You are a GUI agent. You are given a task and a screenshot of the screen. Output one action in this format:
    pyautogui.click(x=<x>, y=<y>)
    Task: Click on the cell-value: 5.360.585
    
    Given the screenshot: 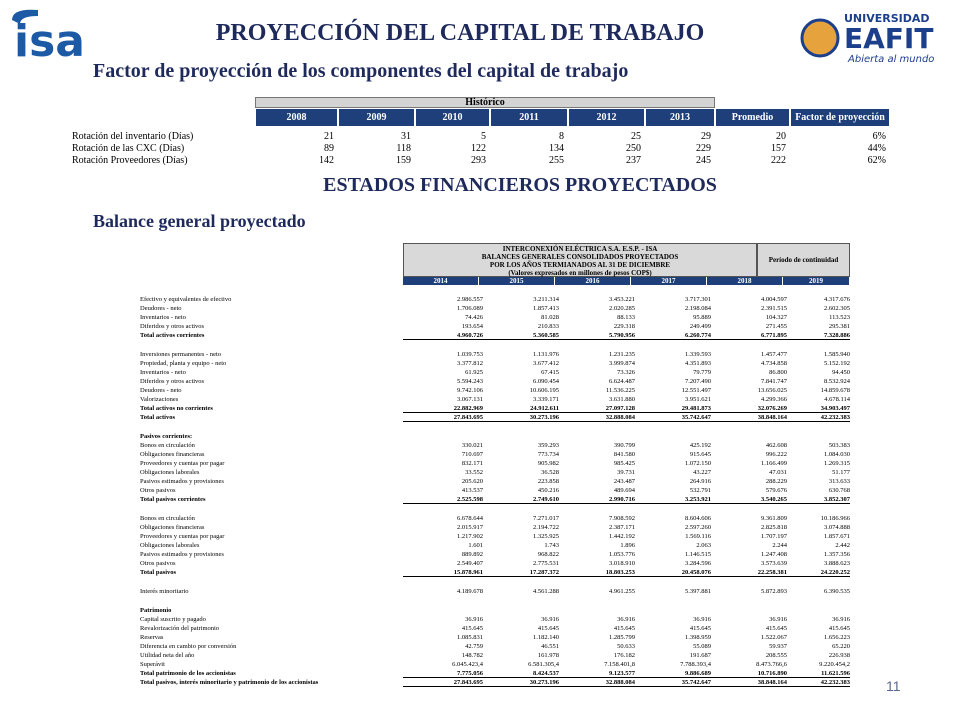 What is the action you would take?
    pyautogui.click(x=519, y=336)
    